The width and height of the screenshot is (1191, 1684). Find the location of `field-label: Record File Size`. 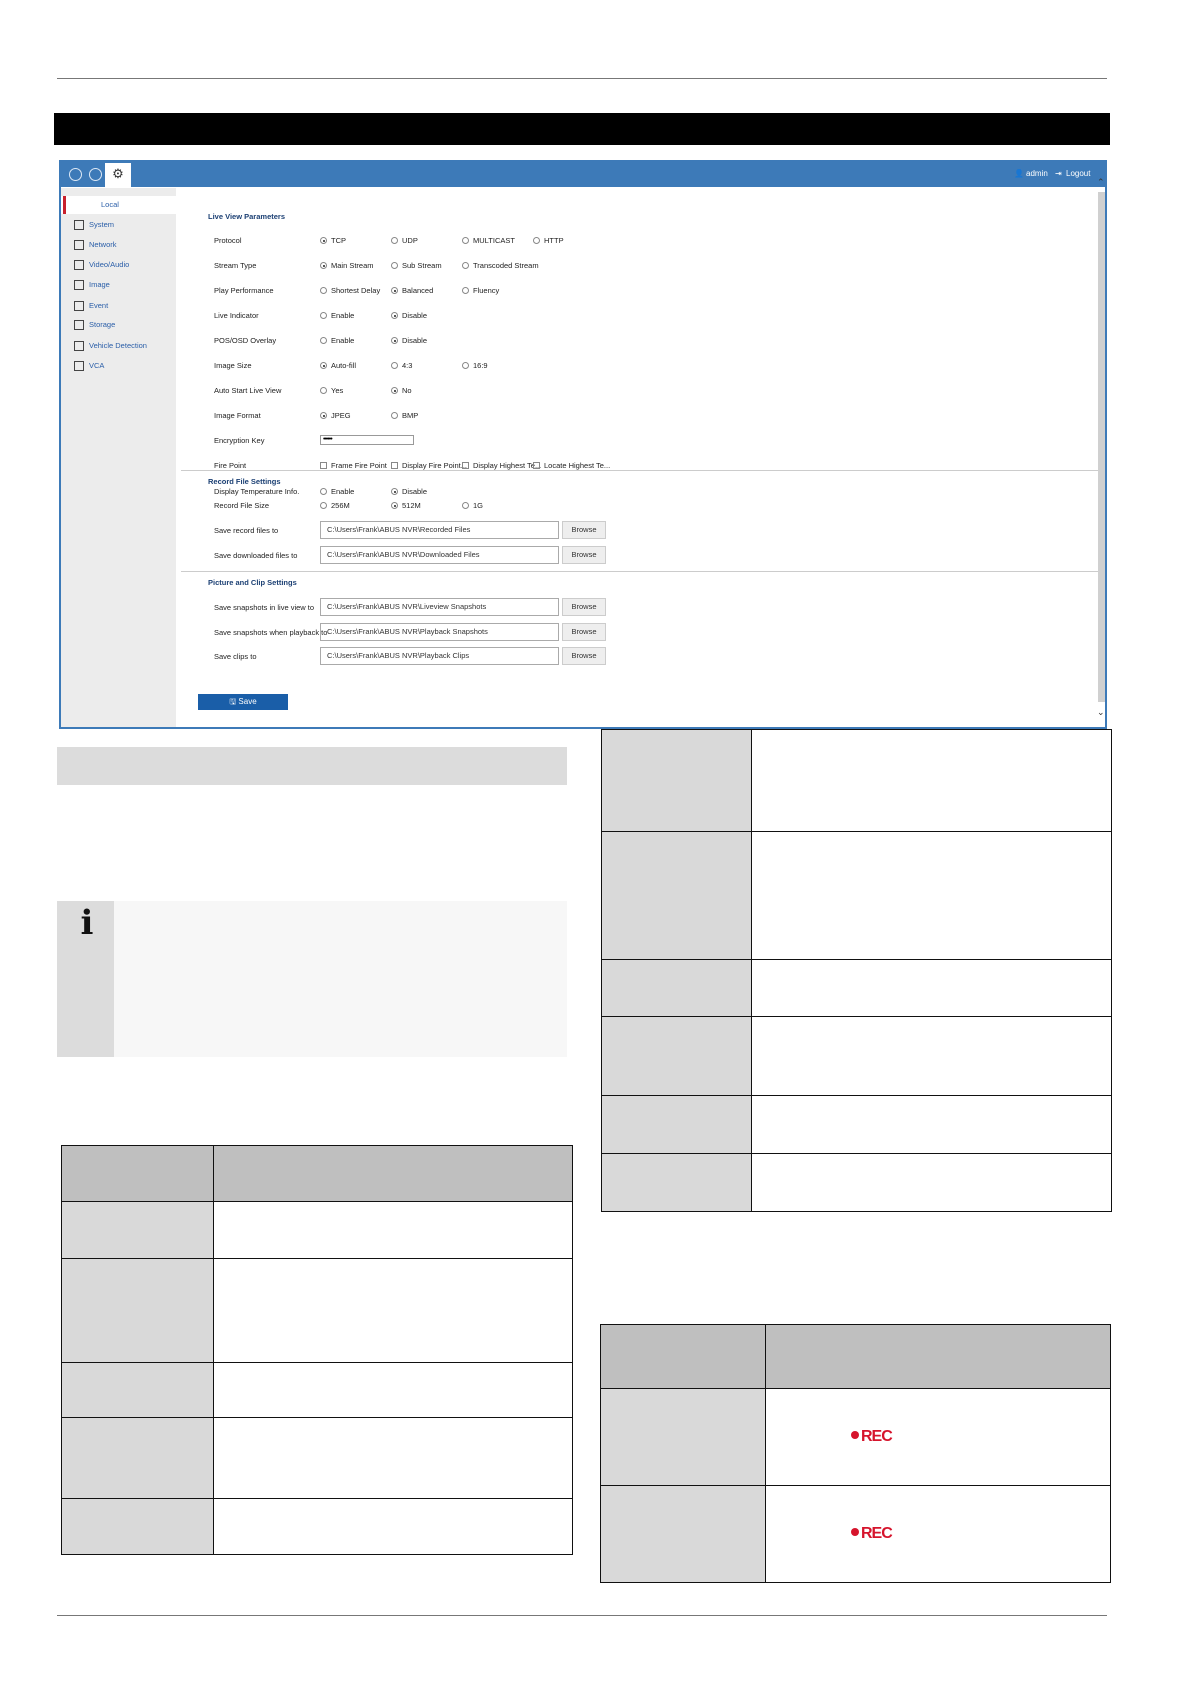

field-label: Record File Size is located at coordinates (242, 505).